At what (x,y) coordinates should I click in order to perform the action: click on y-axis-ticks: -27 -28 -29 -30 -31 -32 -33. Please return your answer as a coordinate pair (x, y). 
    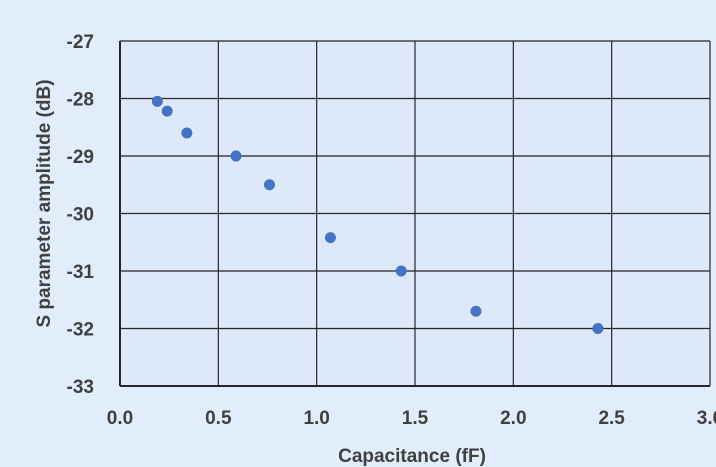
    Looking at the image, I should click on (81, 215).